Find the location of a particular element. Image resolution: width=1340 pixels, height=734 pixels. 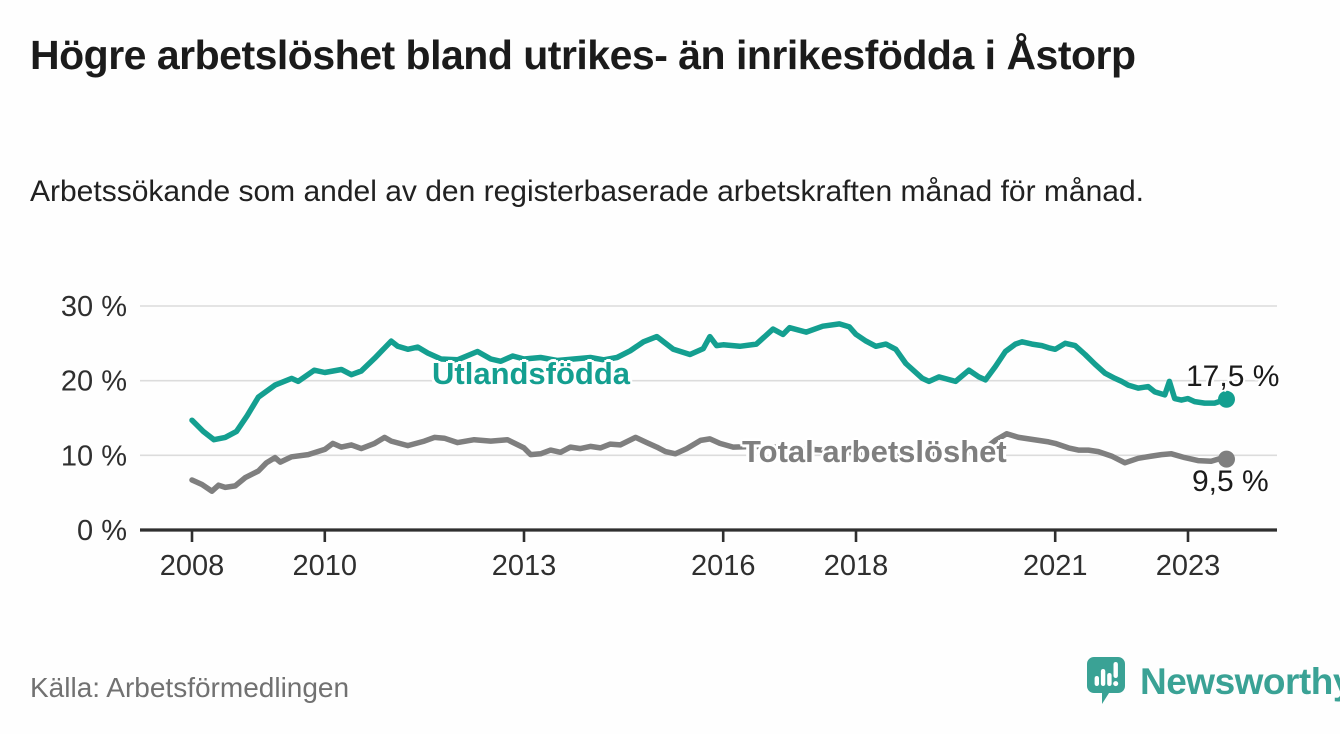

end-value-label-total: 9,5 % is located at coordinates (1230, 481).